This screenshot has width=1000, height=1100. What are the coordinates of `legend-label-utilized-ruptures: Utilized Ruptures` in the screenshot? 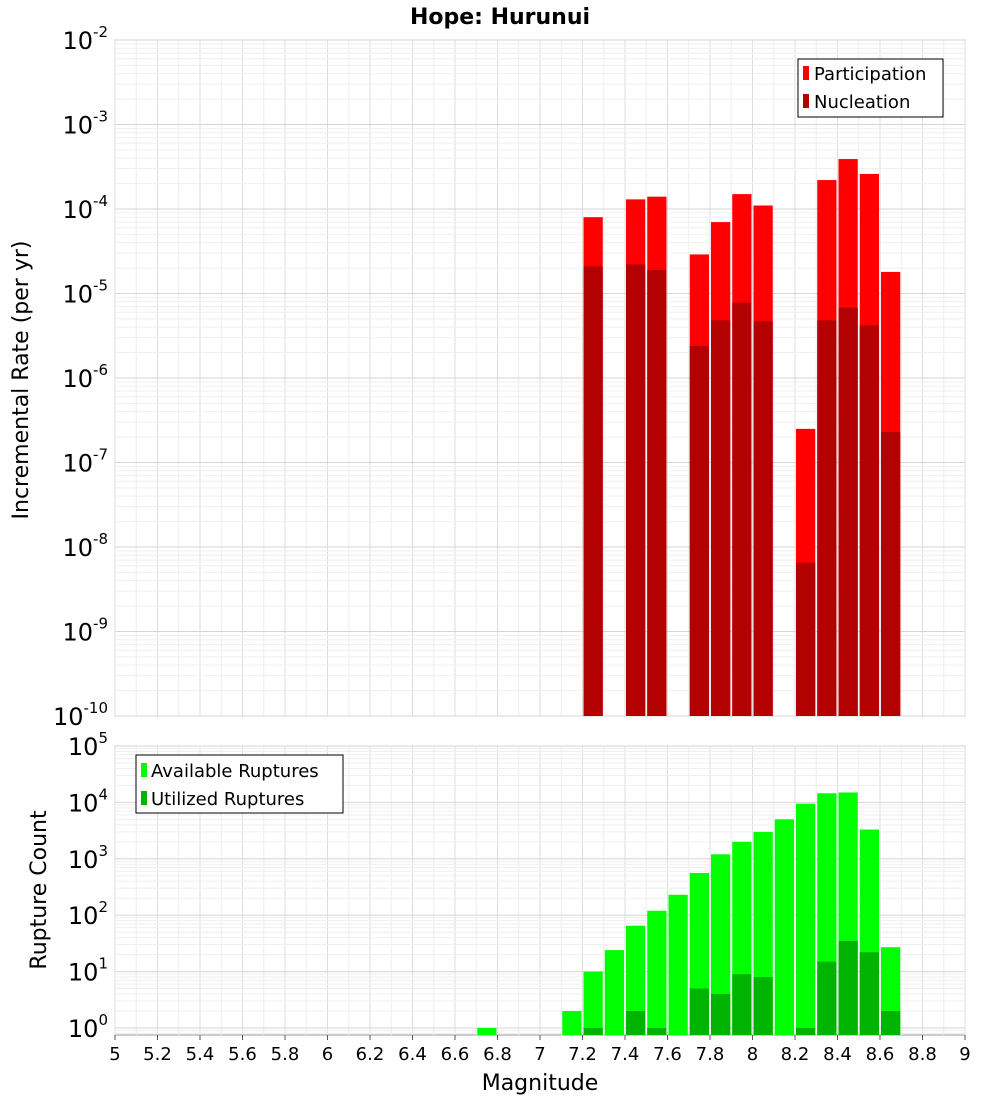 It's located at (227, 799).